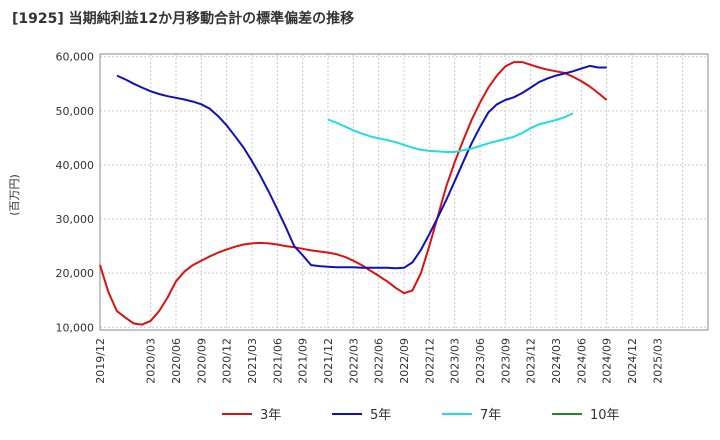 This screenshot has width=720, height=440. Describe the element at coordinates (455, 361) in the screenshot. I see `x-tick-label: 2023/03` at that location.